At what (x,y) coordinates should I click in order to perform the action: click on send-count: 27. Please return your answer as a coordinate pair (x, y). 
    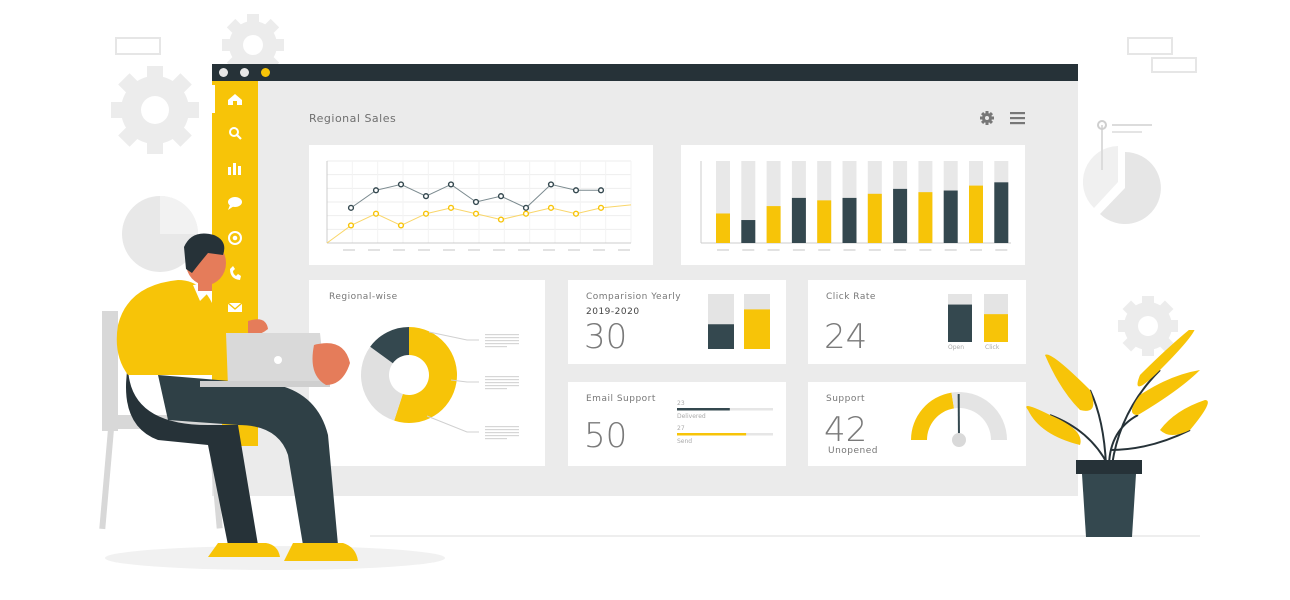
    Looking at the image, I should click on (681, 428).